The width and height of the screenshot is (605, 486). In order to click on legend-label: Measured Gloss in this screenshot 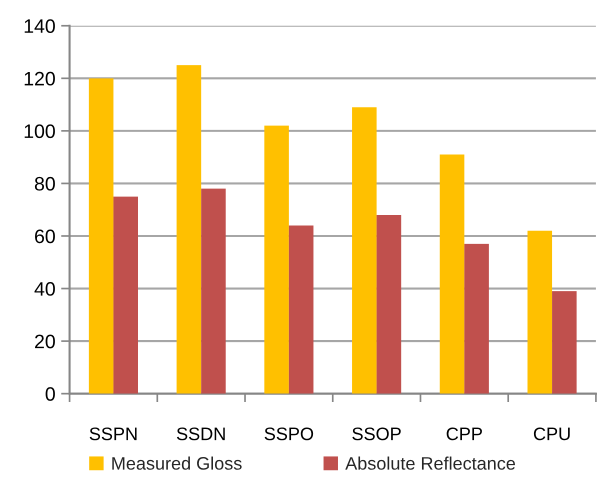, I will do `click(177, 463)`.